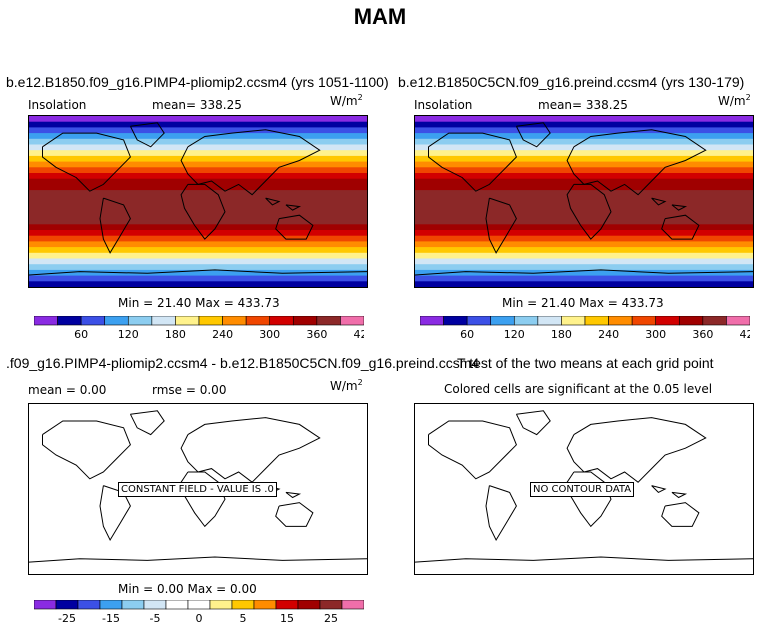 This screenshot has height=627, width=760. What do you see at coordinates (734, 100) in the screenshot?
I see `panel2-units: W/m2` at bounding box center [734, 100].